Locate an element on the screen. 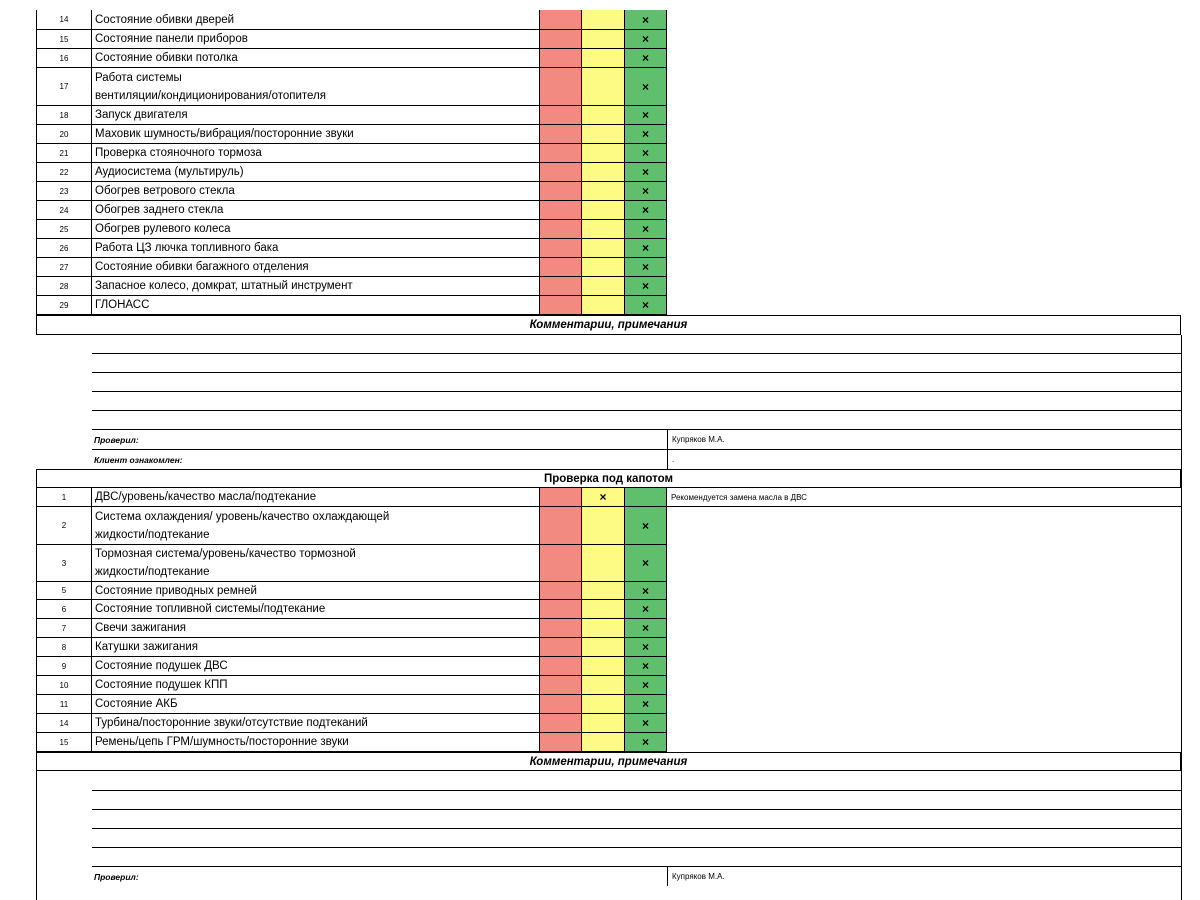  row-number: 23 is located at coordinates (64, 191).